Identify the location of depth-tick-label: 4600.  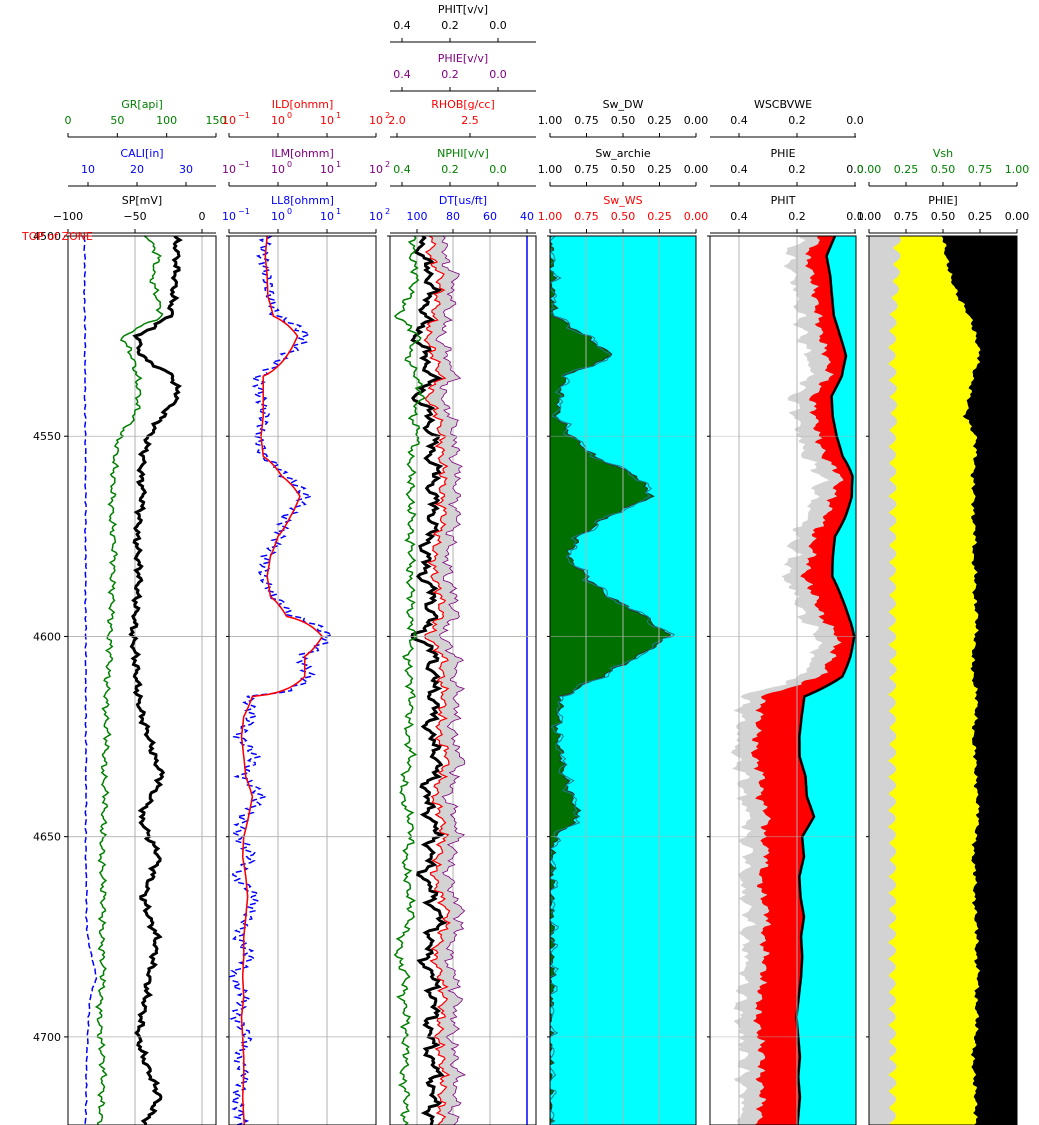
(47, 636).